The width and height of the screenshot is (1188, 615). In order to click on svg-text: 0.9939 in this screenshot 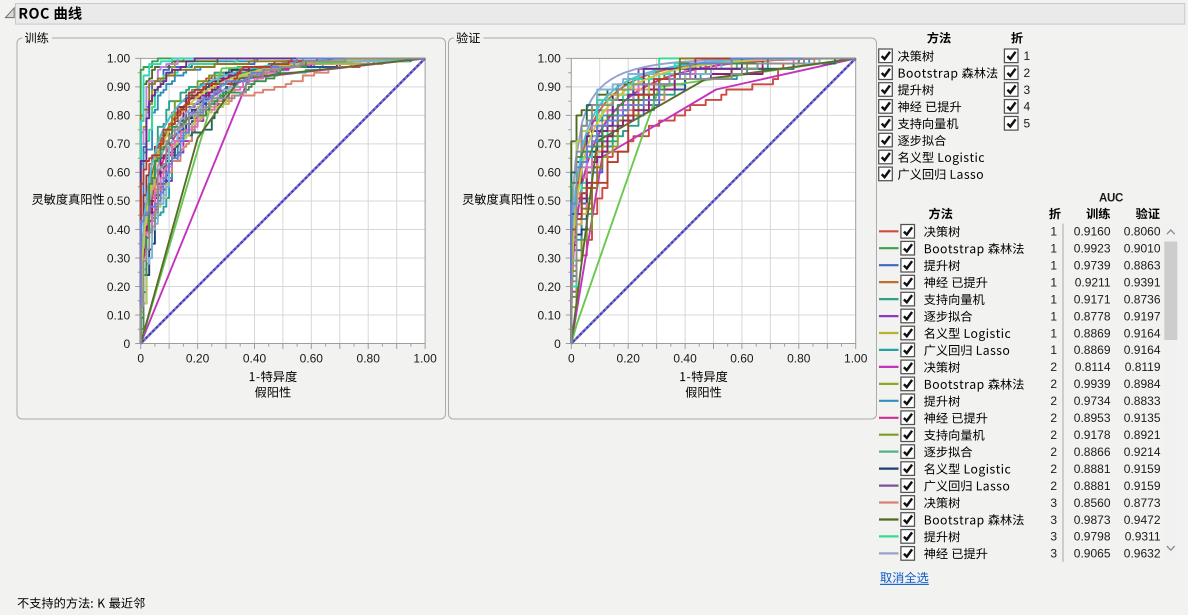, I will do `click(1092, 384)`.